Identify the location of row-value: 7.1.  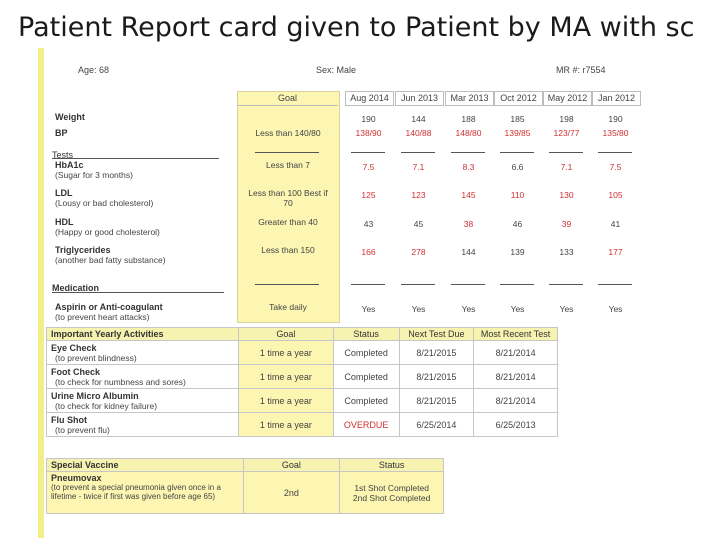
(566, 167).